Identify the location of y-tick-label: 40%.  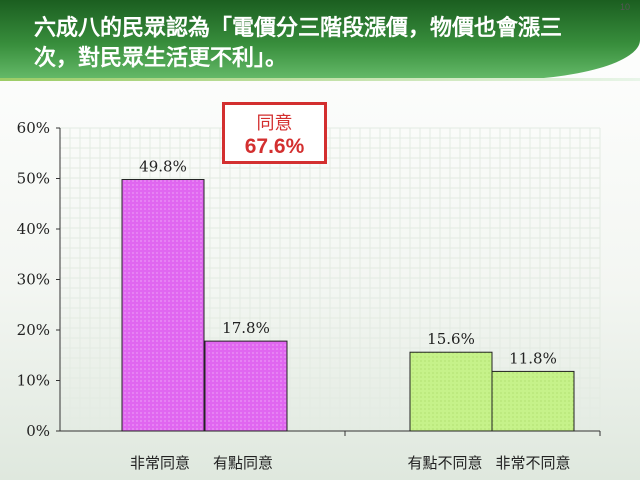
(33, 229).